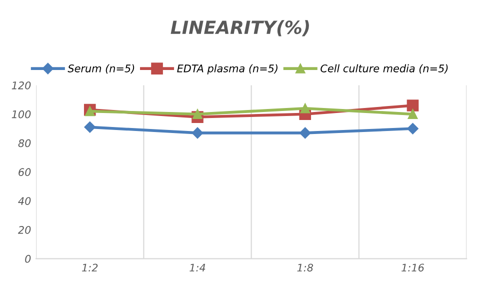  Describe the element at coordinates (24, 172) in the screenshot. I see `y-tick-label: 60` at that location.